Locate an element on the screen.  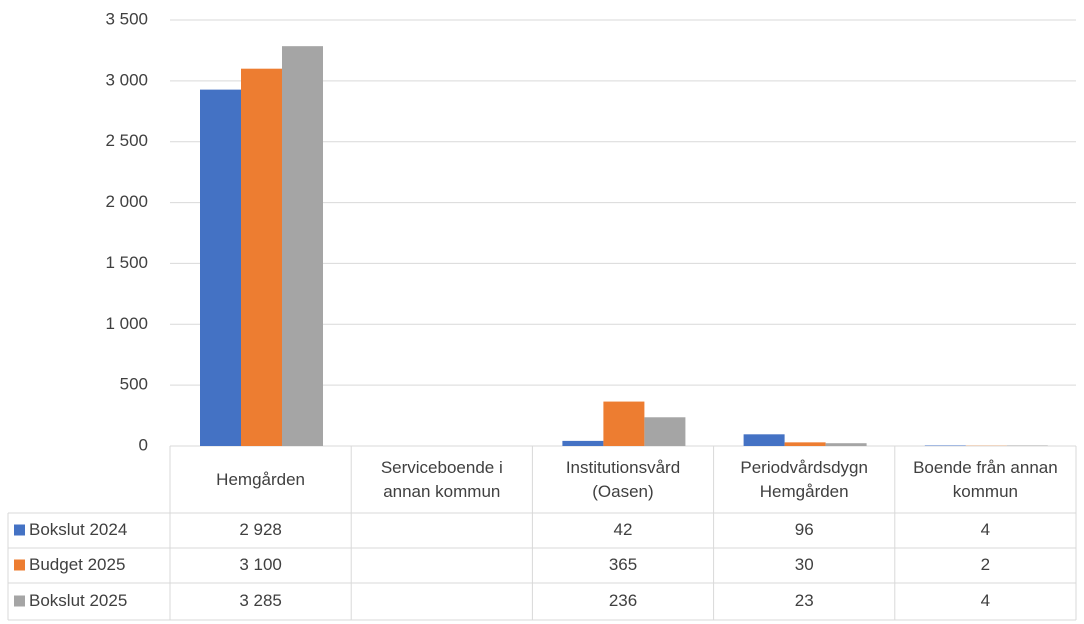
legend-label: Budget 2025 is located at coordinates (77, 564).